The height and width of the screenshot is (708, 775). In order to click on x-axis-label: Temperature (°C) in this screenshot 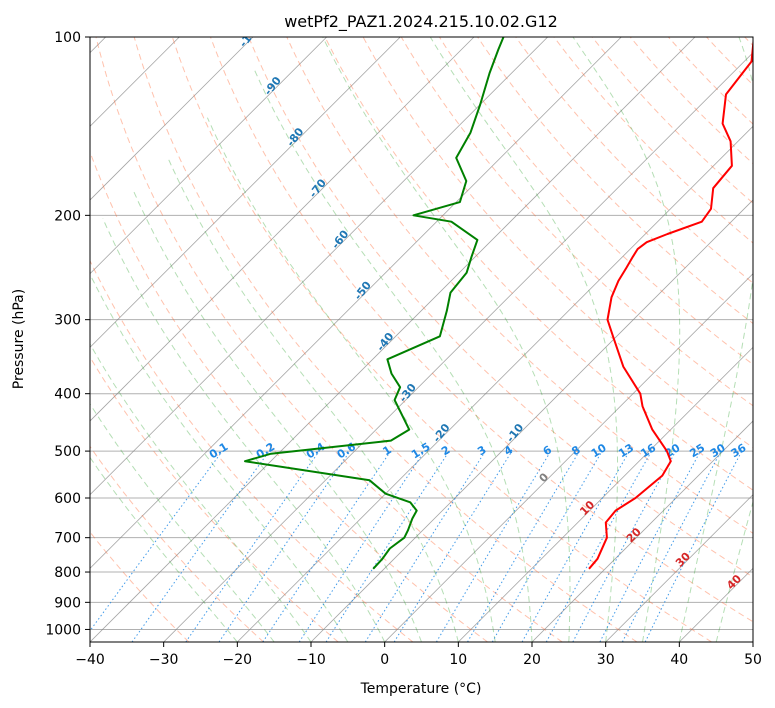, I will do `click(421, 689)`.